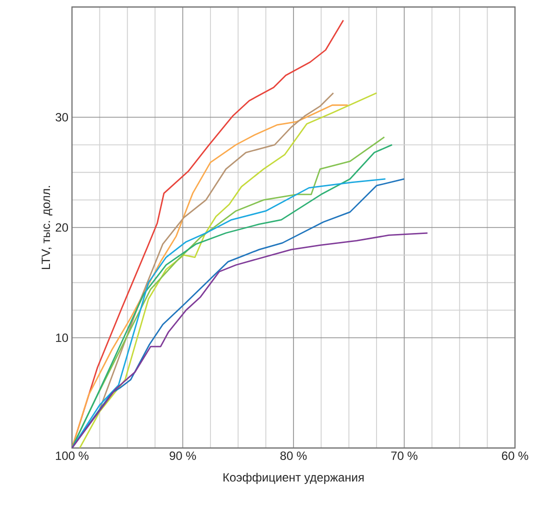 The width and height of the screenshot is (534, 510). I want to click on y-tick-label: 30, so click(62, 117).